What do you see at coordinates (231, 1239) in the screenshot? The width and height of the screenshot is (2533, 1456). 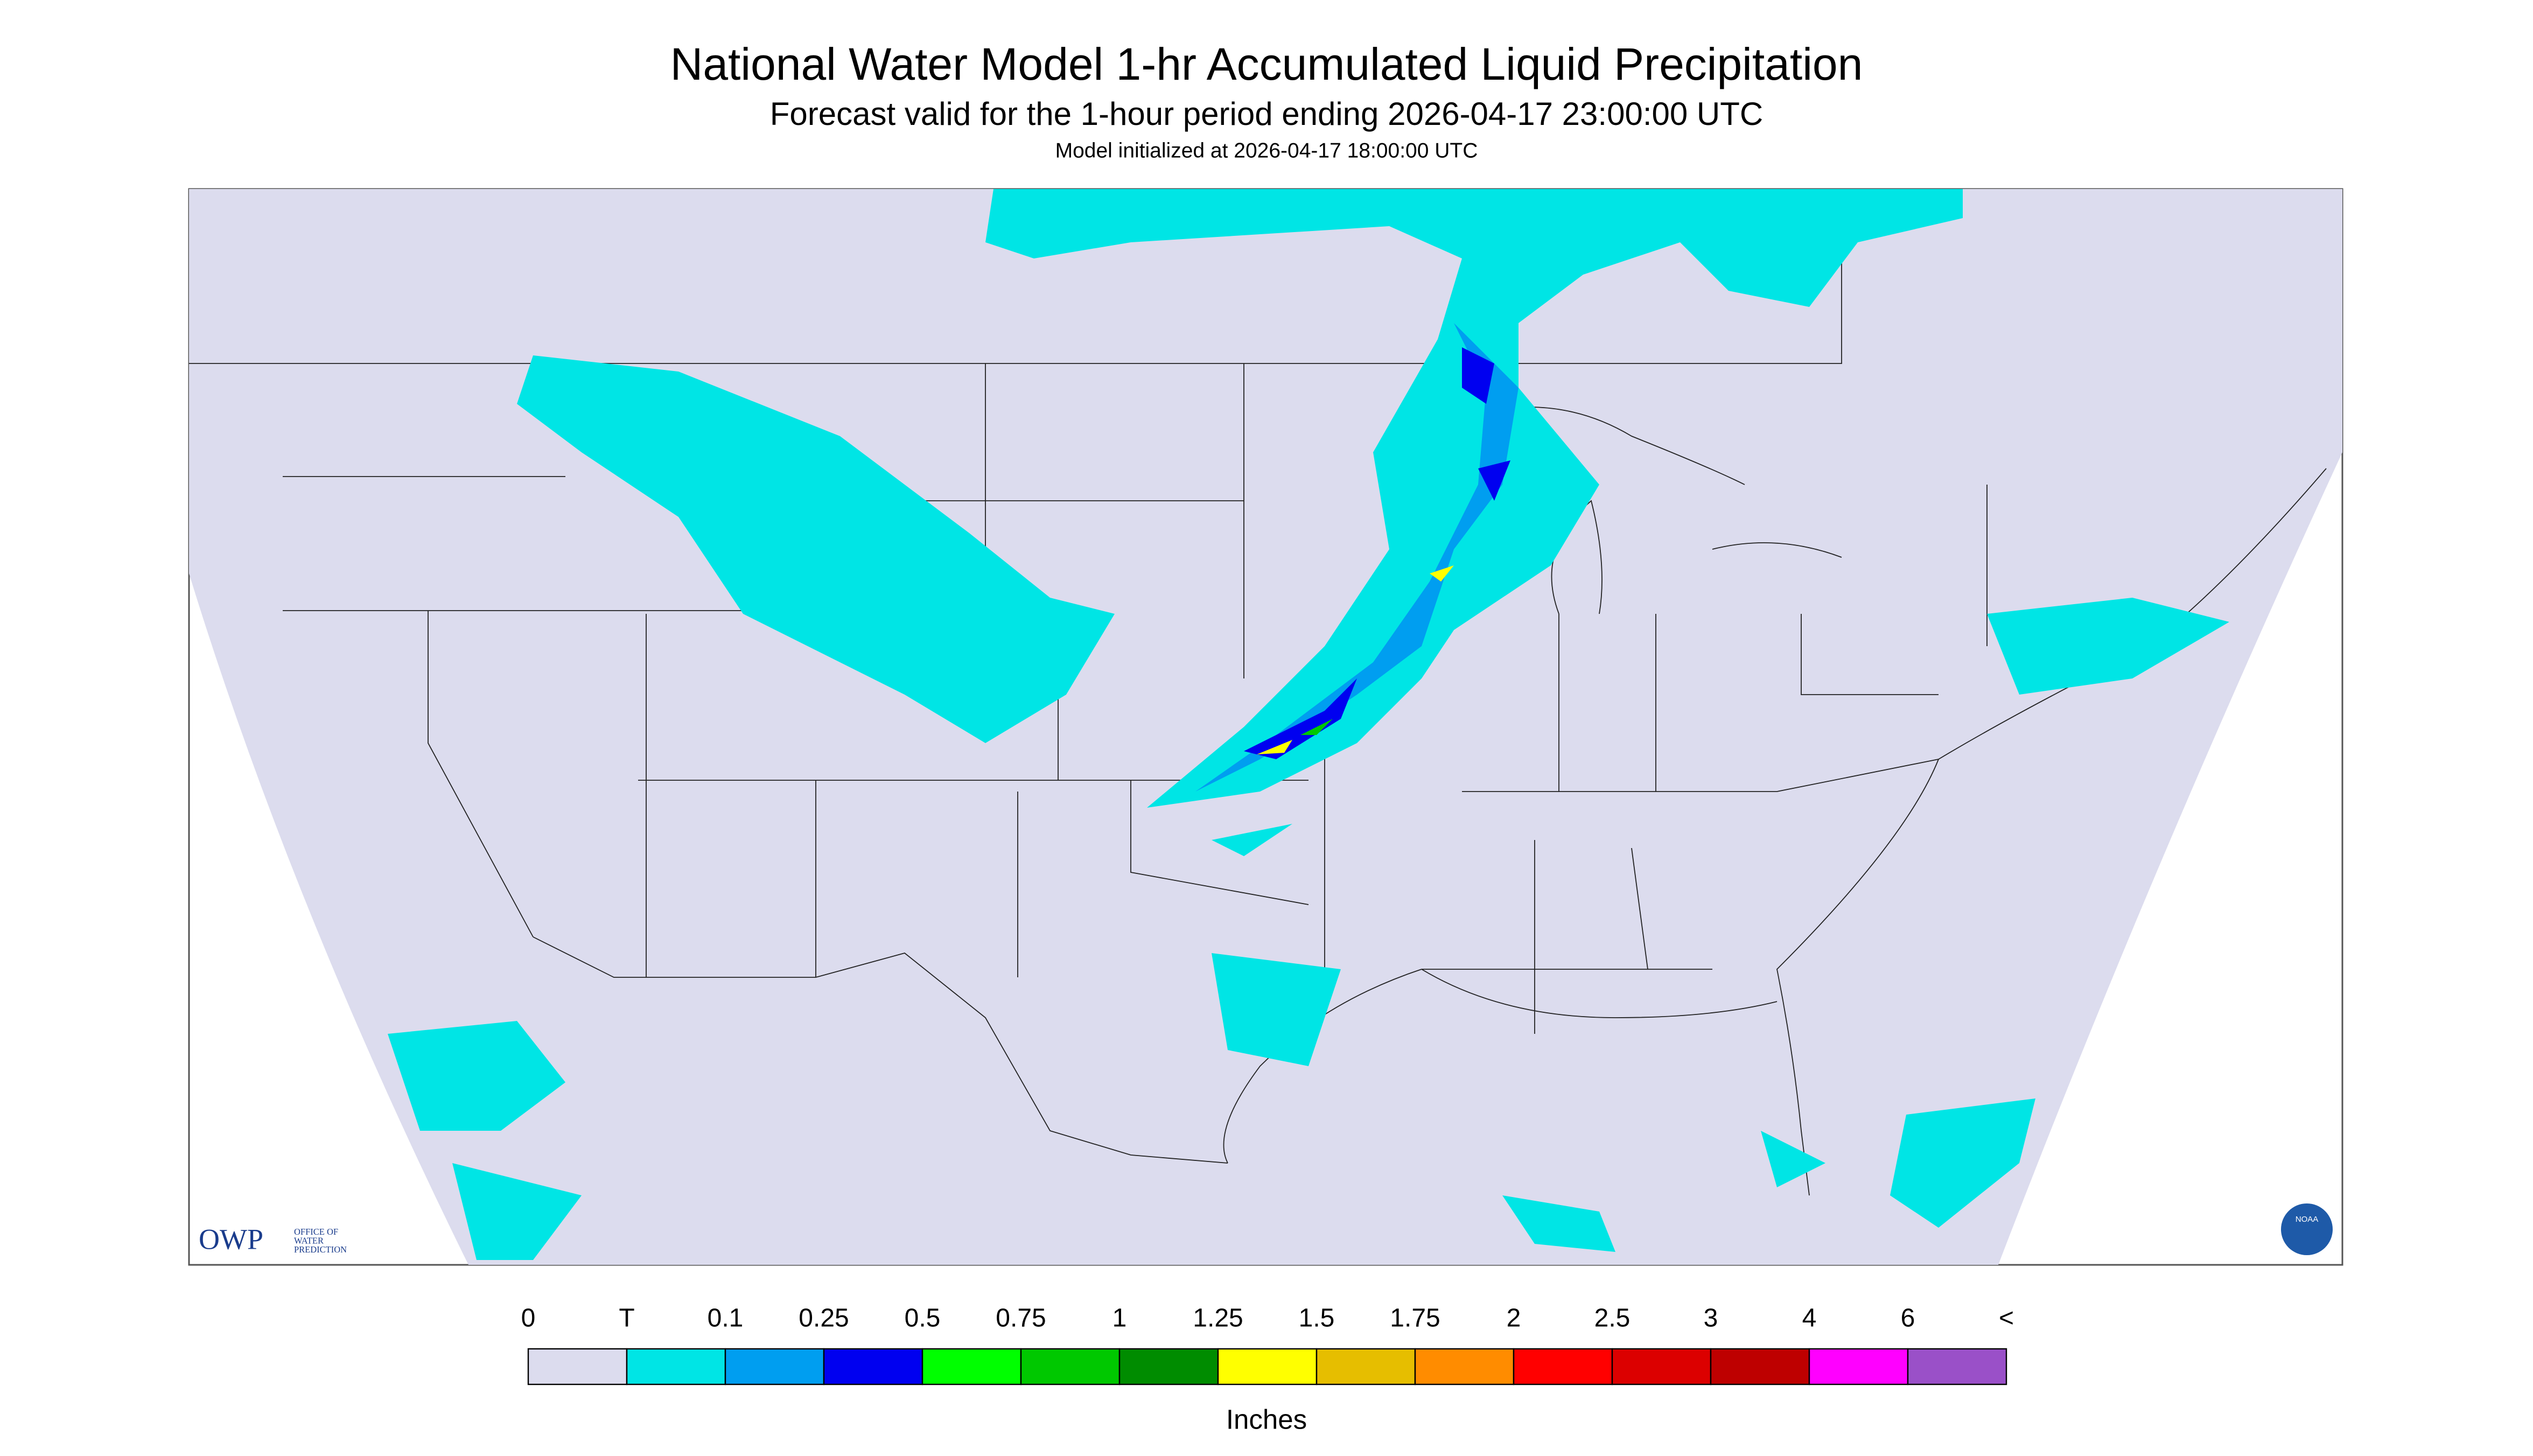 I see `owp-logo: OWP` at bounding box center [231, 1239].